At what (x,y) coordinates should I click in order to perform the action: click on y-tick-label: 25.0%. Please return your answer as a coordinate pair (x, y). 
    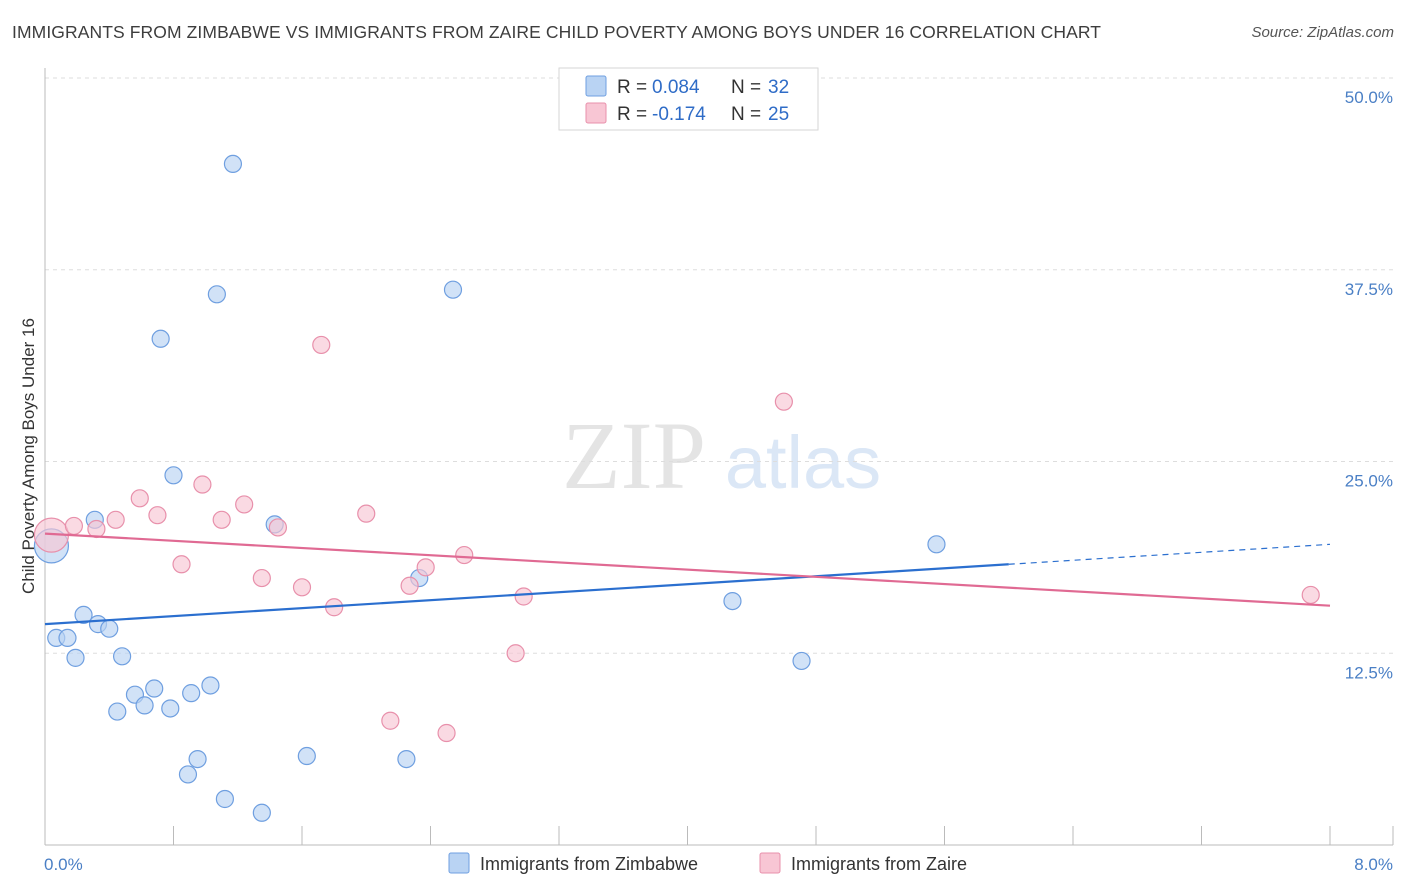
    Looking at the image, I should click on (1369, 481).